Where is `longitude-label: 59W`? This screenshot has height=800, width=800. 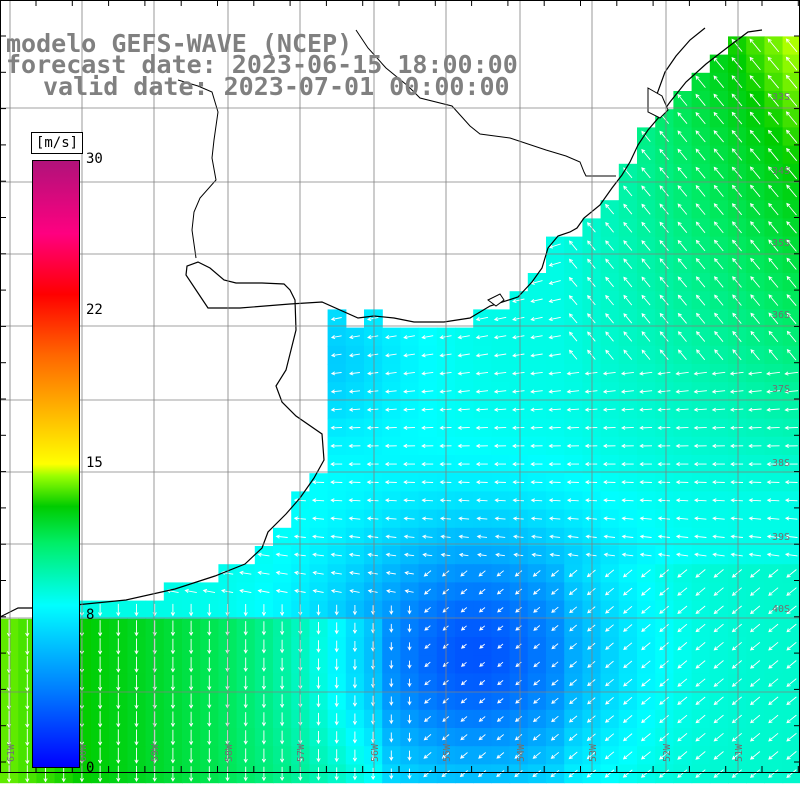 longitude-label: 59W is located at coordinates (155, 752).